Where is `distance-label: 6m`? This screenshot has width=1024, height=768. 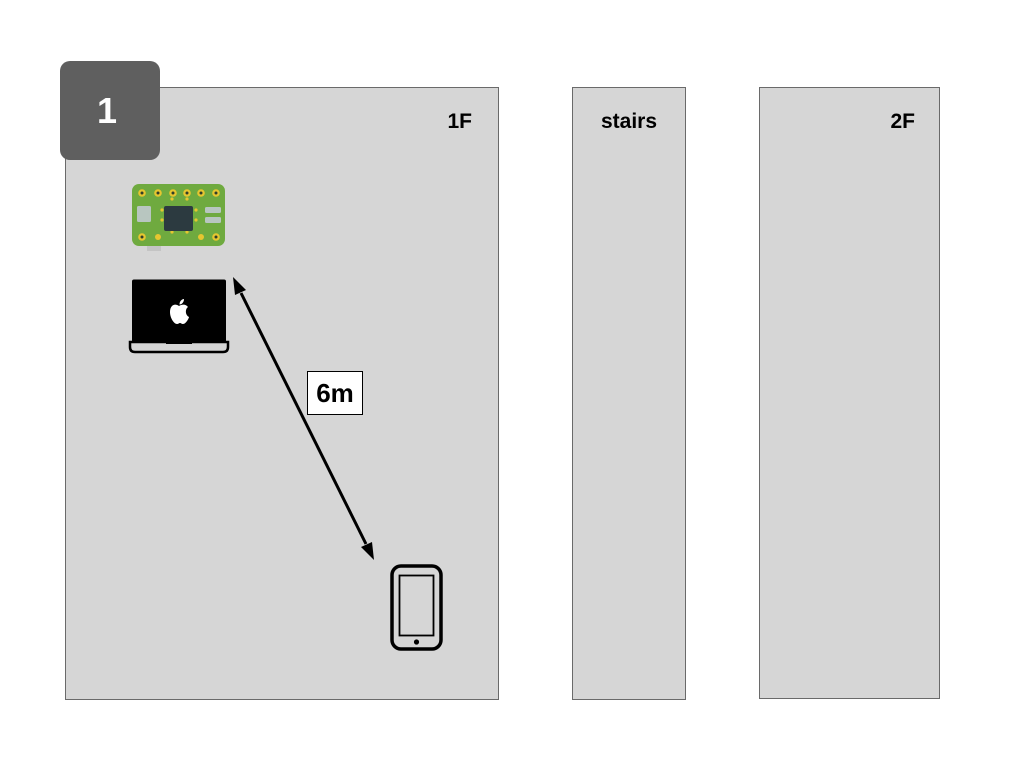
distance-label: 6m is located at coordinates (335, 393).